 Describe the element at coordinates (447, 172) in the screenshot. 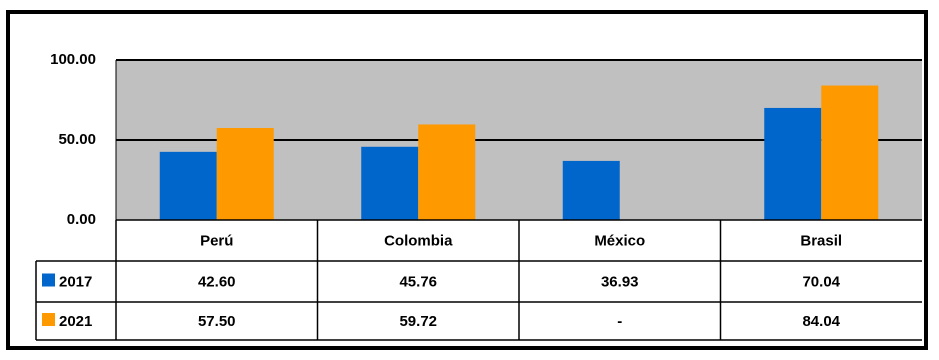

I see `bar-2021-colombia` at that location.